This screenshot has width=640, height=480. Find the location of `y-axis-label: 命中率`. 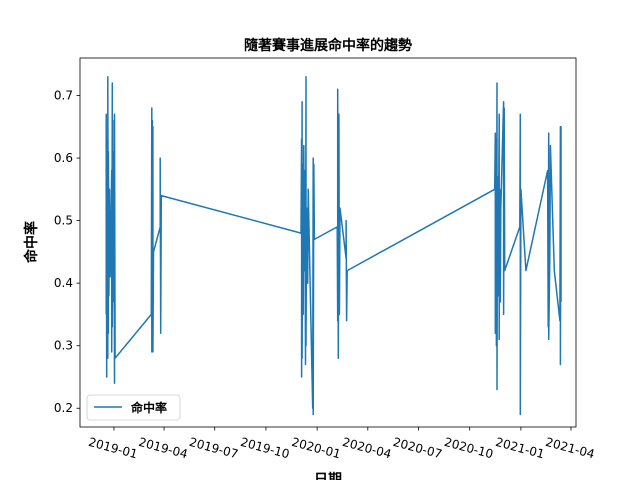

y-axis-label: 命中率 is located at coordinates (31, 242).